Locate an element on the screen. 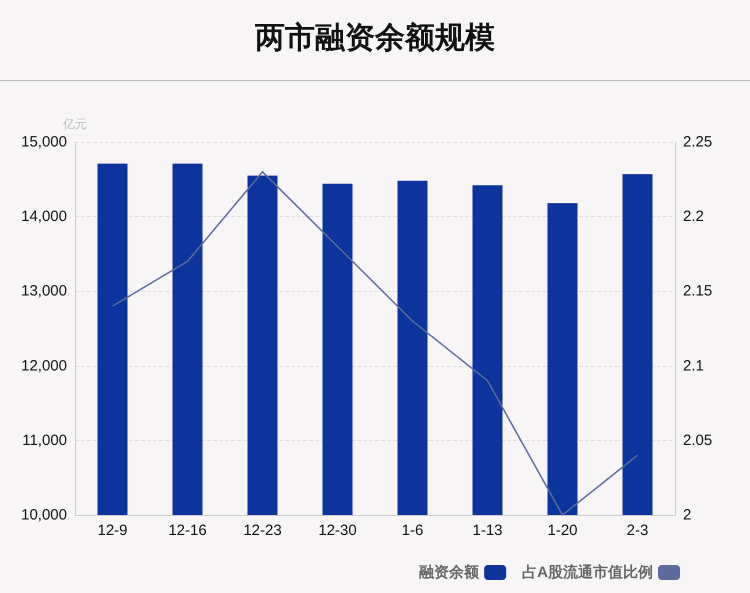 Image resolution: width=750 pixels, height=593 pixels. y2-tick-label: 2.05 is located at coordinates (697, 440).